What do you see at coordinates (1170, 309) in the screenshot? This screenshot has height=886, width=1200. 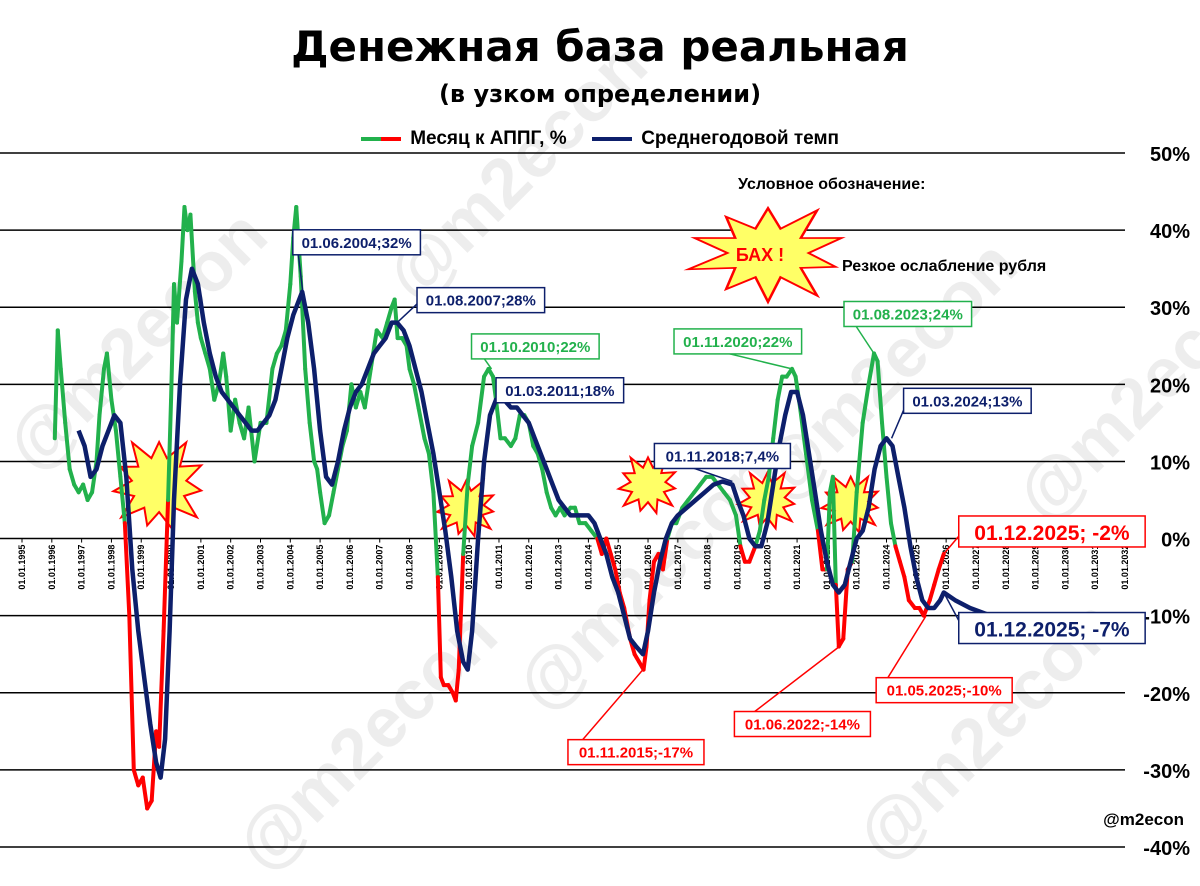 I see `y-tick-label: 30%` at bounding box center [1170, 309].